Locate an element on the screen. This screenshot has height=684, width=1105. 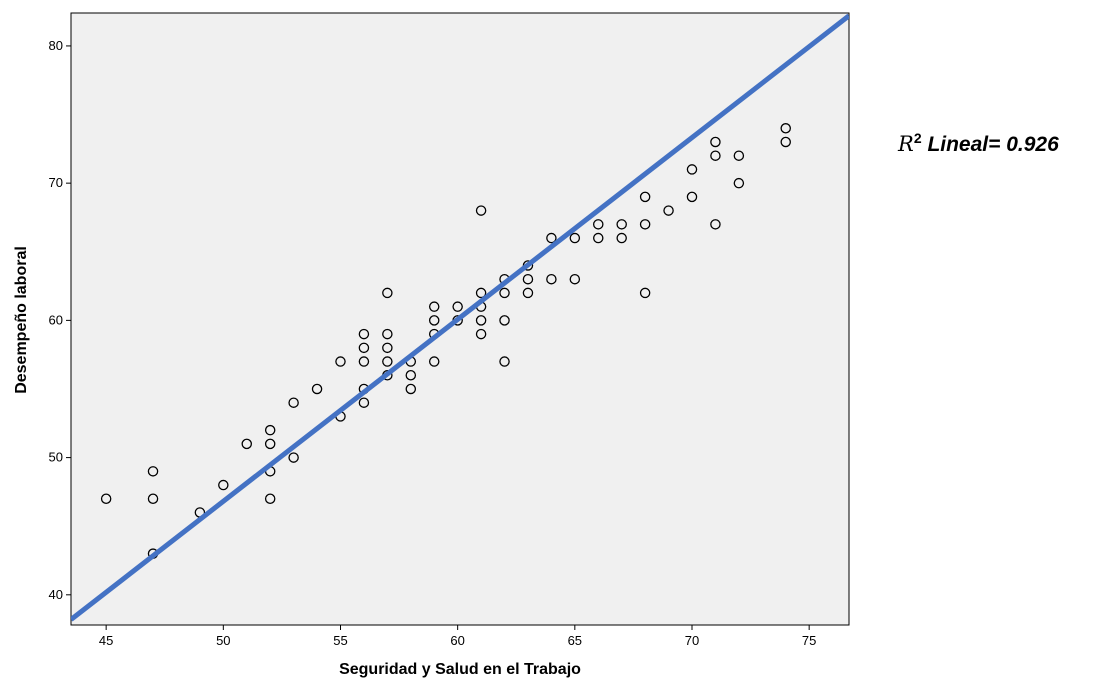
x-tick-label: 55 is located at coordinates (340, 640).